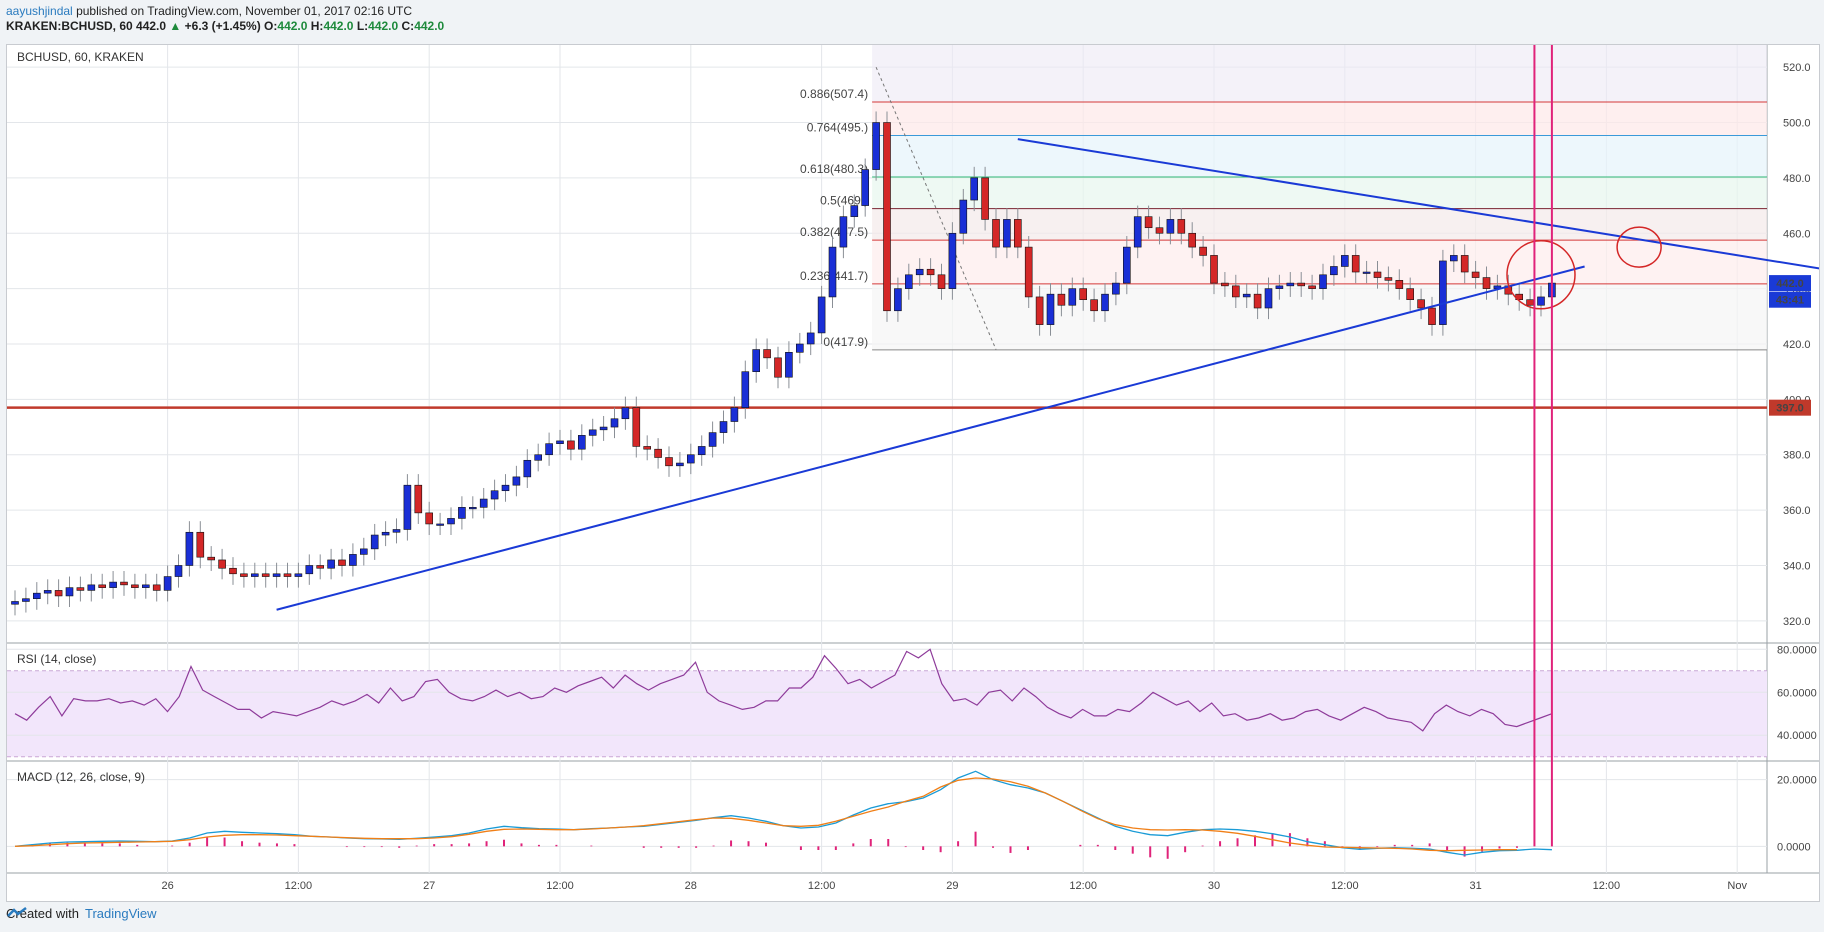 This screenshot has width=1824, height=932. I want to click on x-tick-label: 26, so click(167, 886).